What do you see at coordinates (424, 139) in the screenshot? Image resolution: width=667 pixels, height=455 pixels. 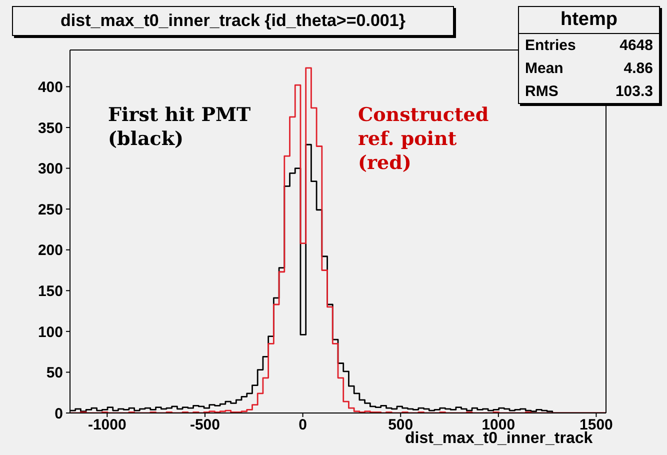 I see `annotation: Constructed ref. point (red)` at bounding box center [424, 139].